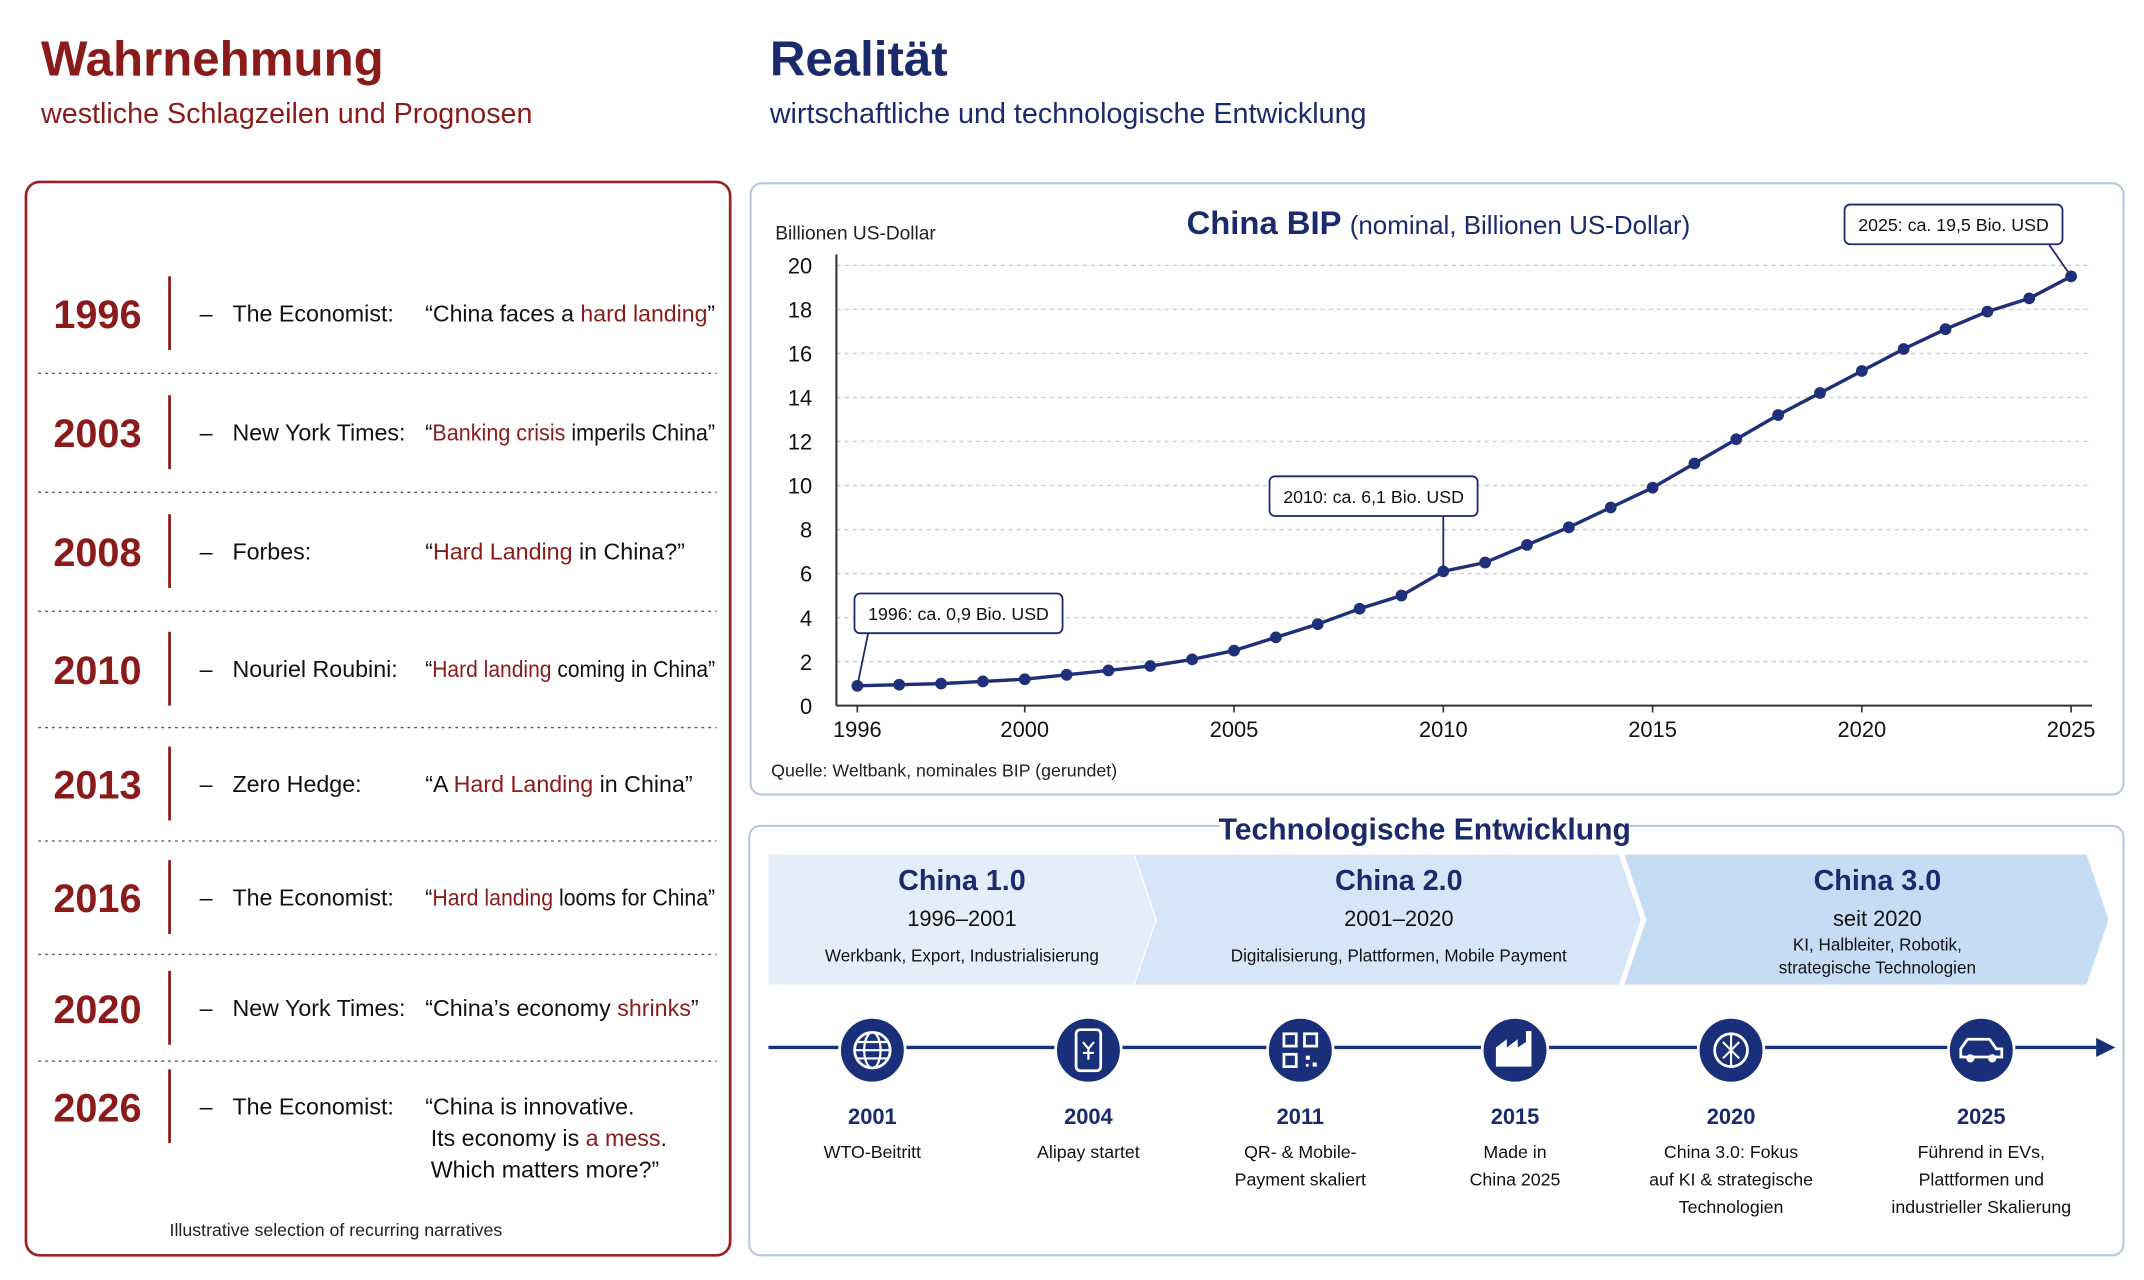  What do you see at coordinates (271, 551) in the screenshot?
I see `headline-source: Forbes:` at bounding box center [271, 551].